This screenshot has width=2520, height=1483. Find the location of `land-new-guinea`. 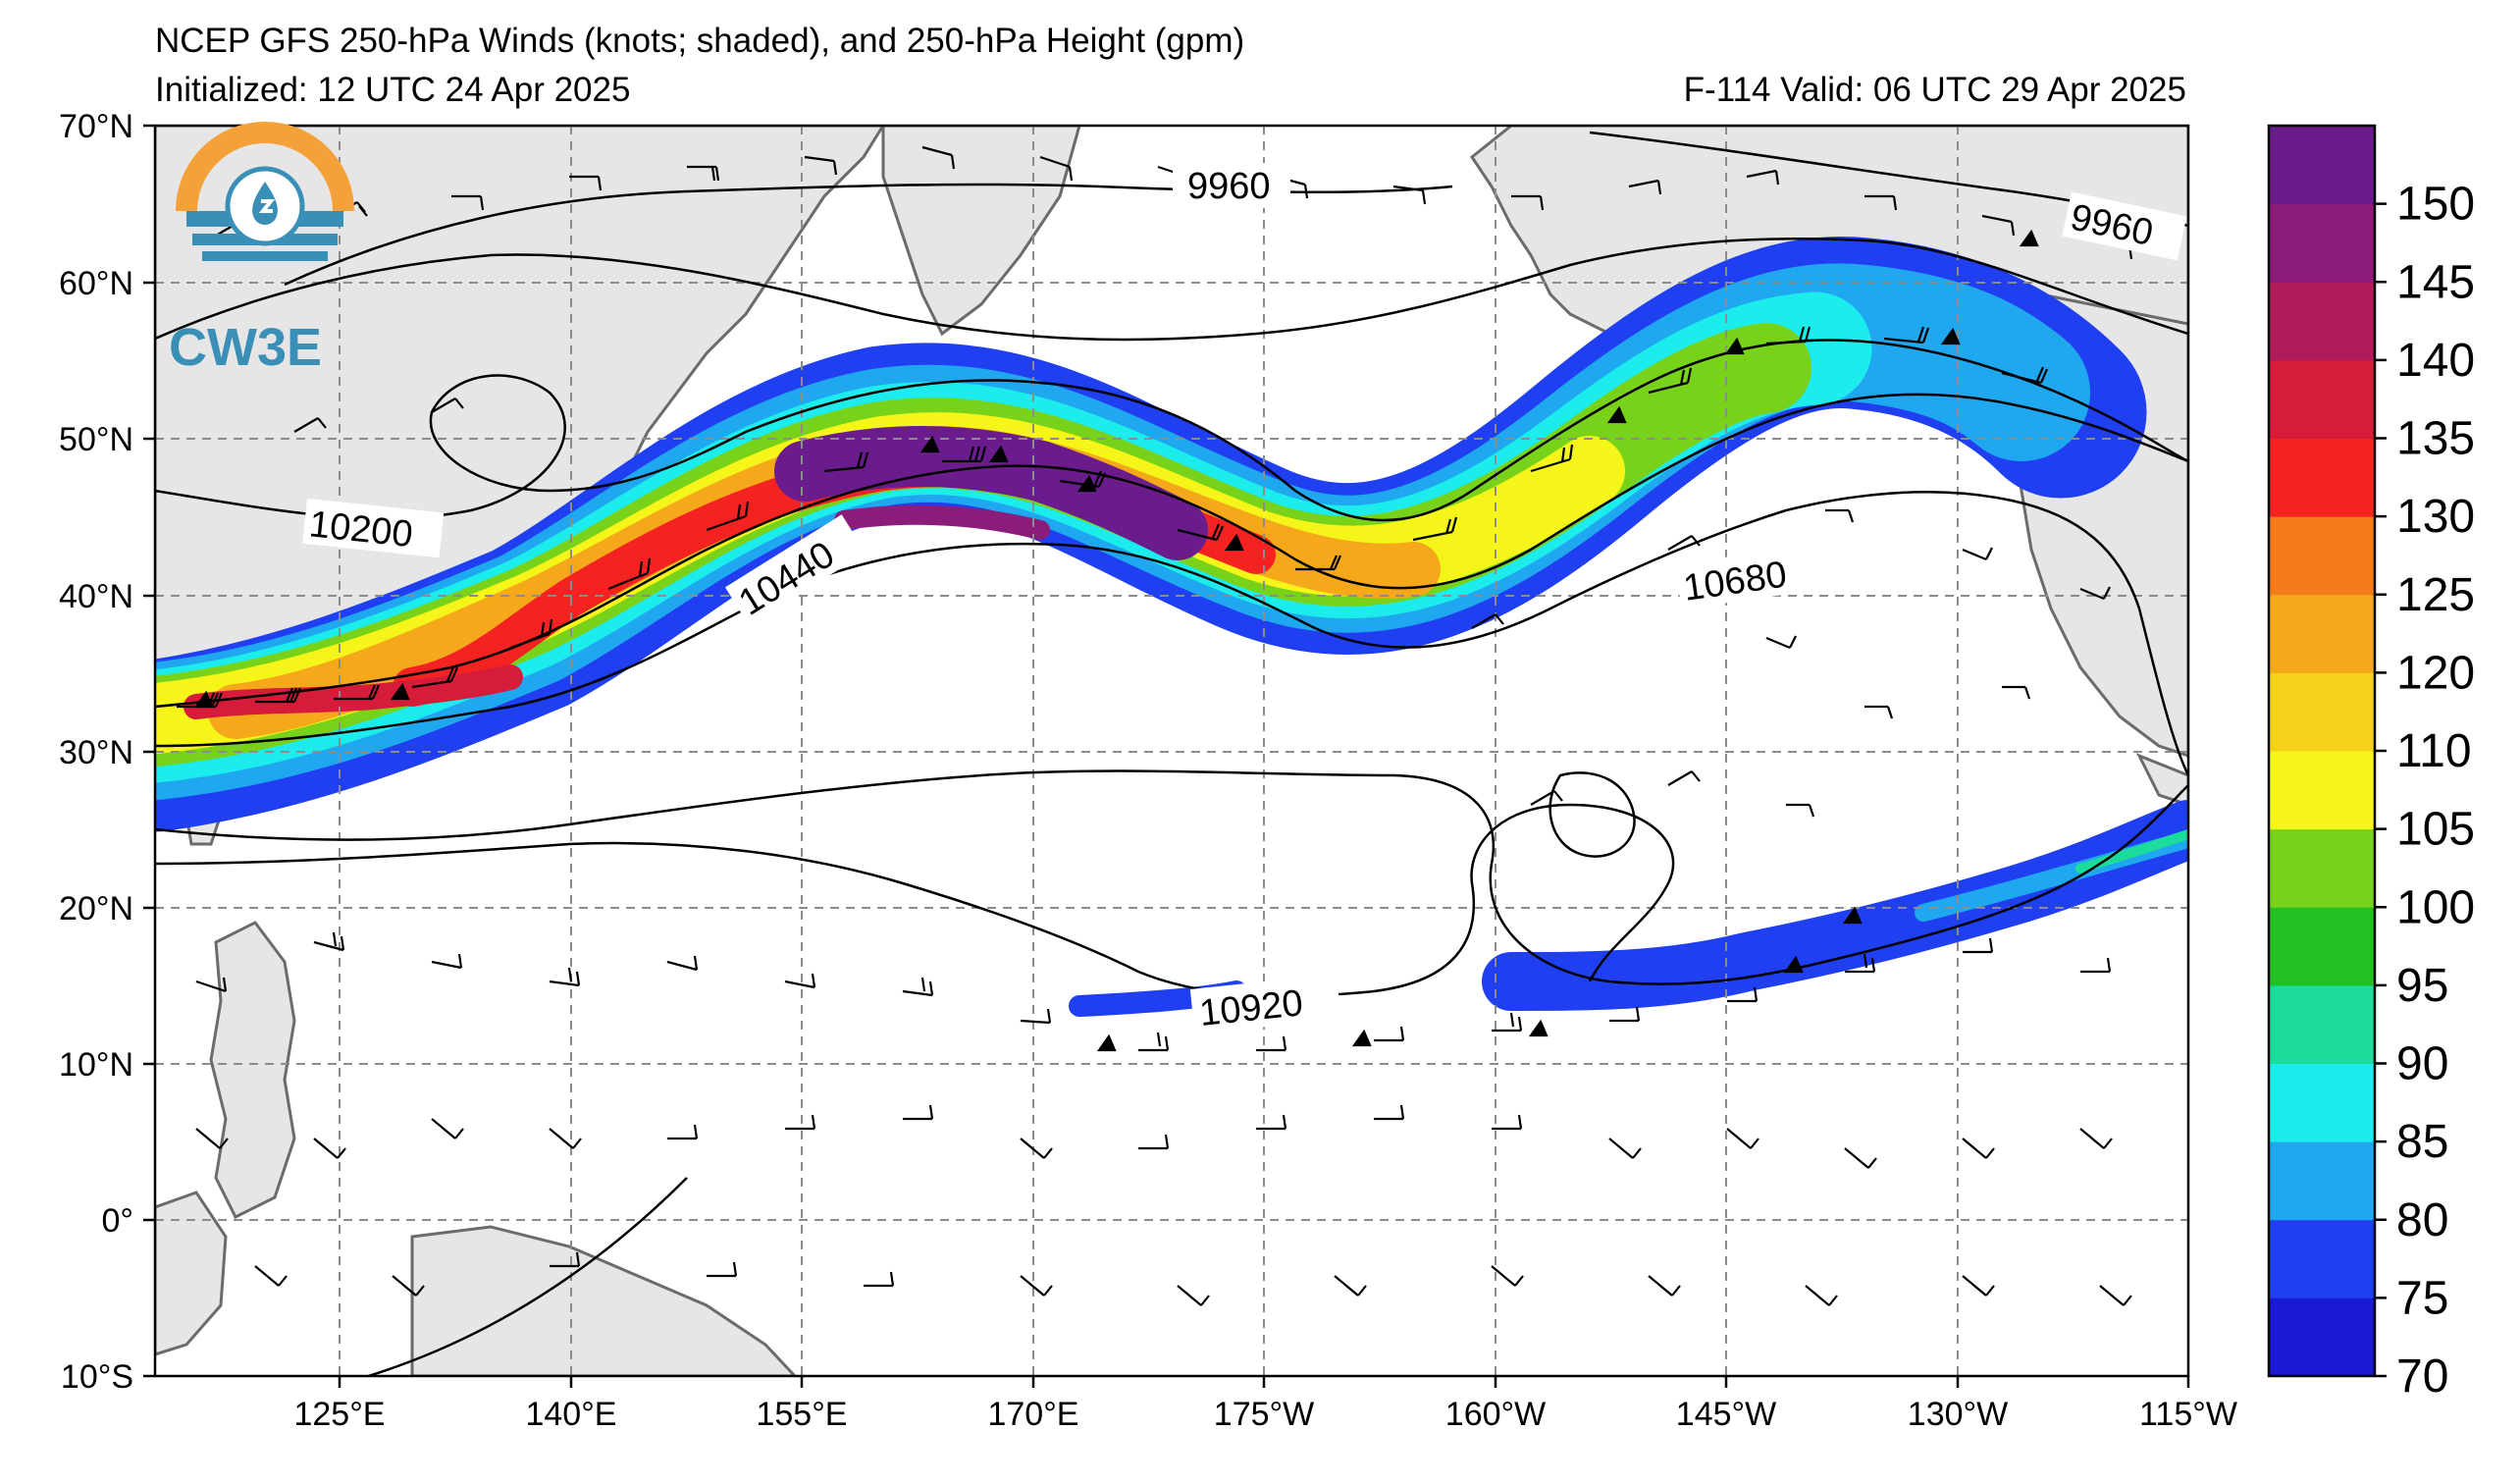

land-new-guinea is located at coordinates (604, 1300).